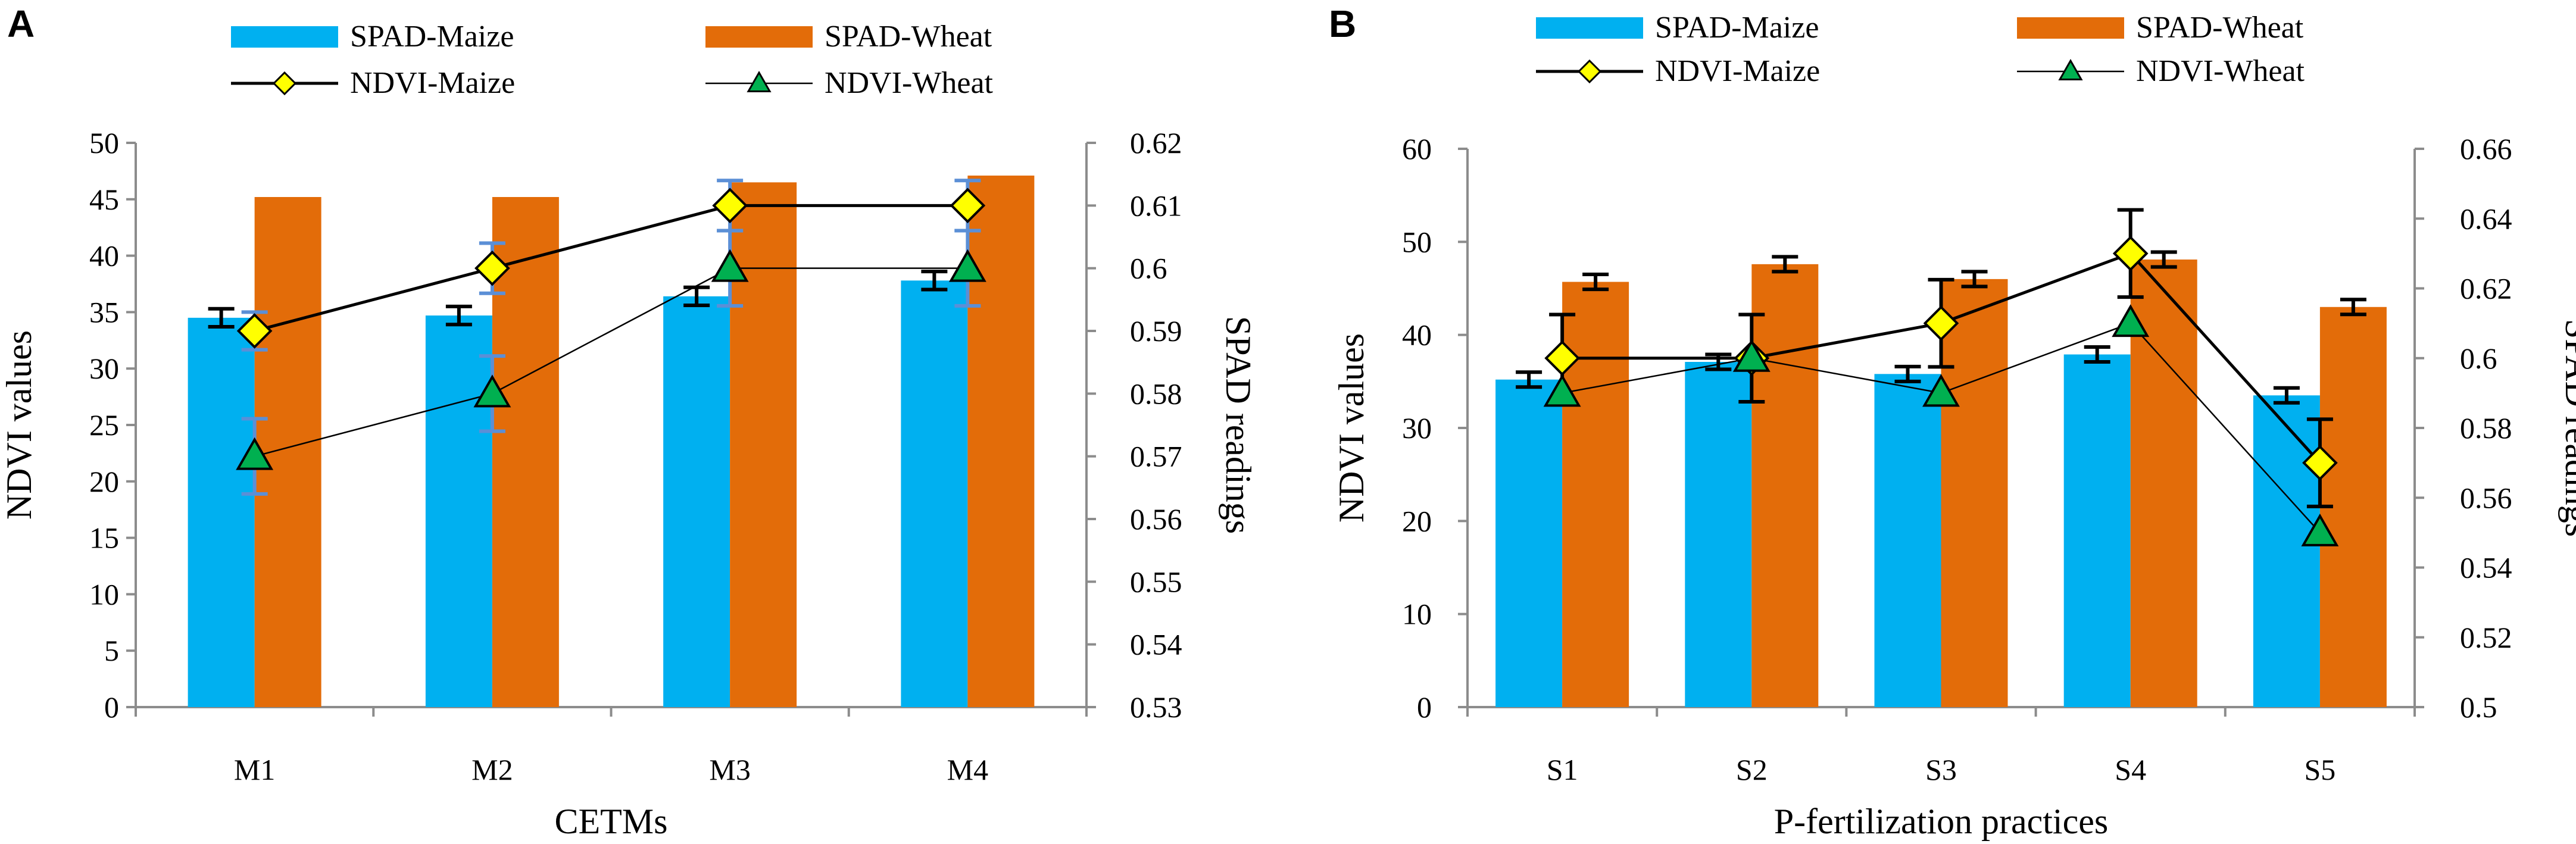  Describe the element at coordinates (2130, 769) in the screenshot. I see `x-tick-label: S4` at that location.